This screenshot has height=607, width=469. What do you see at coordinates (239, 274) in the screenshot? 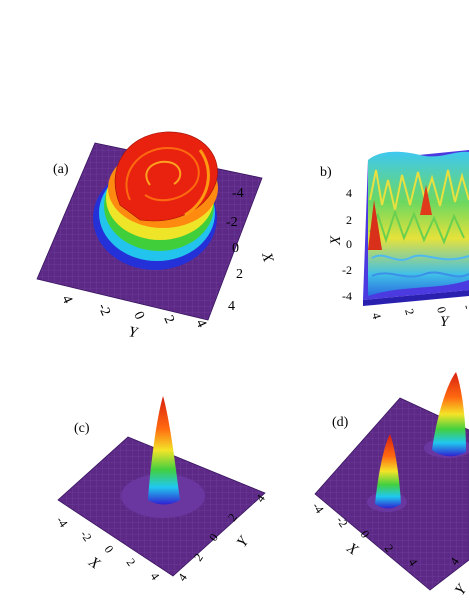
I see `panel-a-x-tick: 2` at bounding box center [239, 274].